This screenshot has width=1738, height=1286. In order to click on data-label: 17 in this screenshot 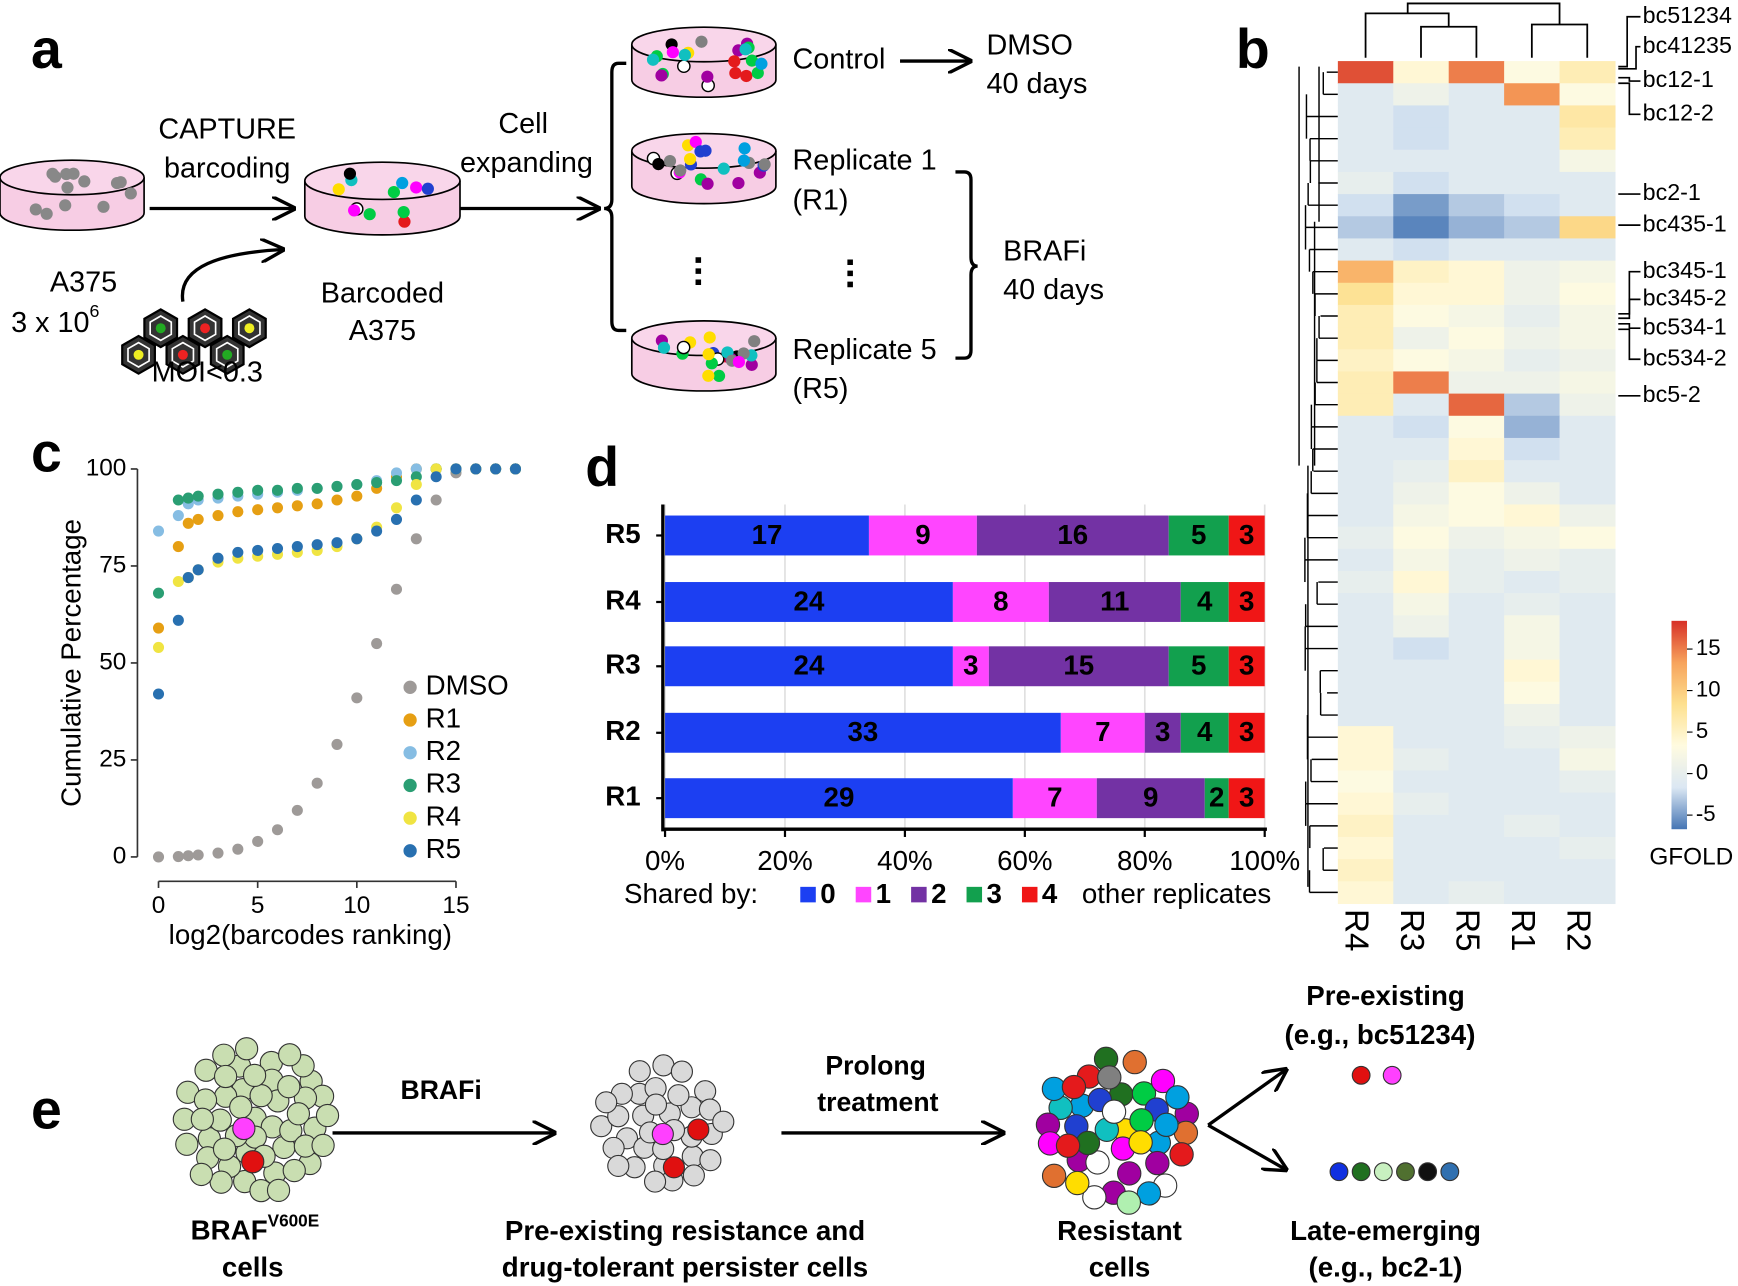, I will do `click(767, 534)`.